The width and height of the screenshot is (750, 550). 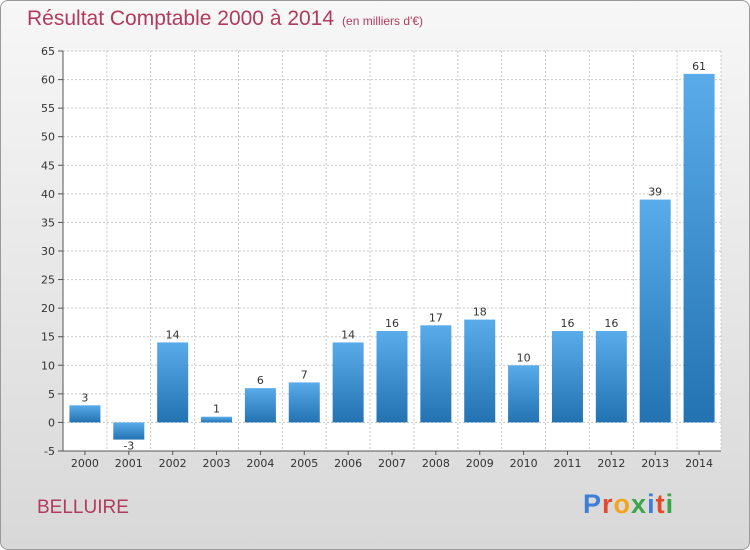 I want to click on logo-letter: t, so click(x=660, y=504).